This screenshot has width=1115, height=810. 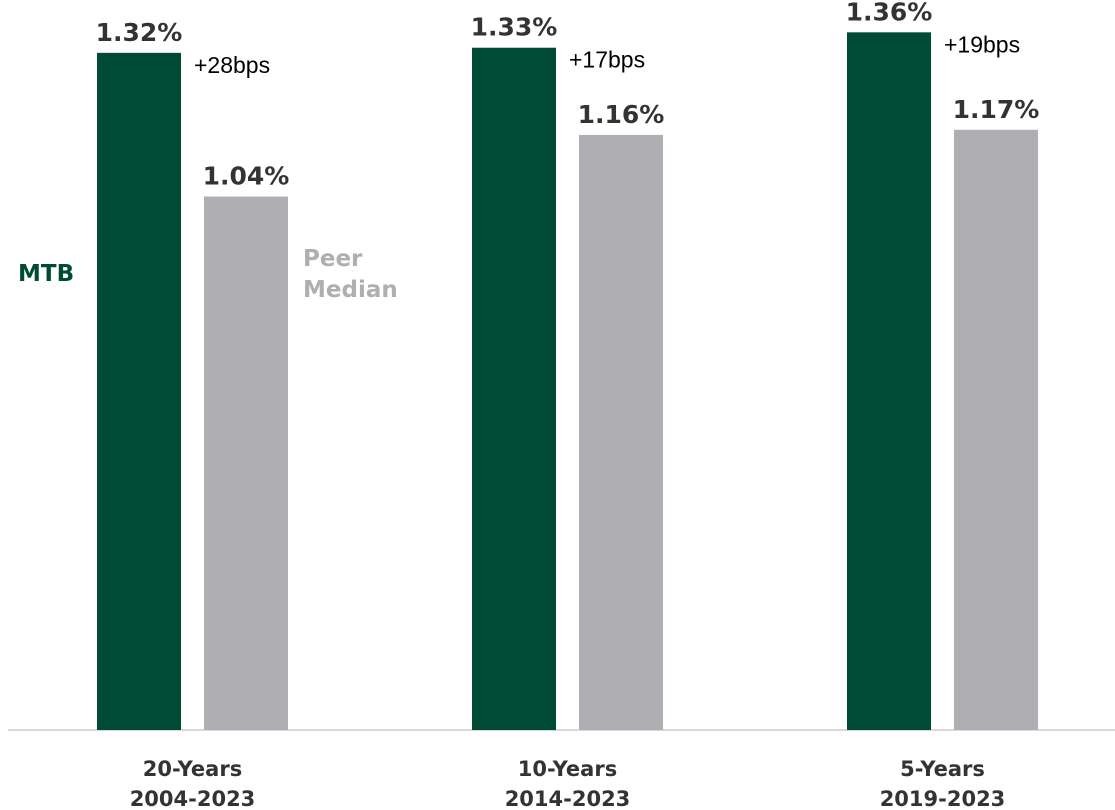 What do you see at coordinates (350, 290) in the screenshot?
I see `legend-peer-median-line2: Median` at bounding box center [350, 290].